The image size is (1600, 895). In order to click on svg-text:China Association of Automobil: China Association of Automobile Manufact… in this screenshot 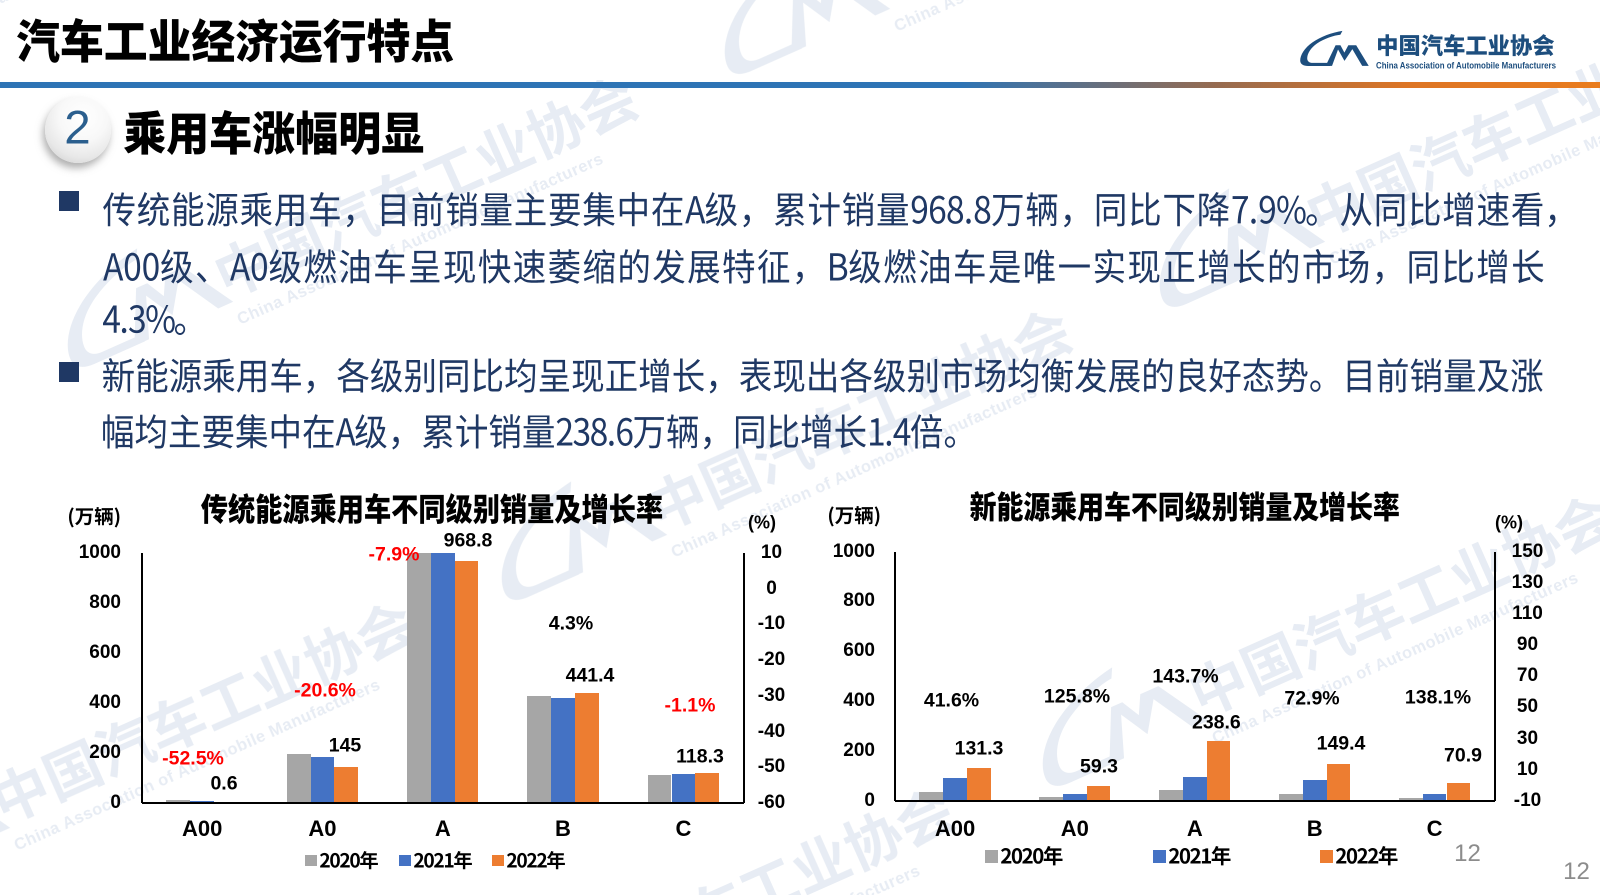, I will do `click(1466, 66)`.